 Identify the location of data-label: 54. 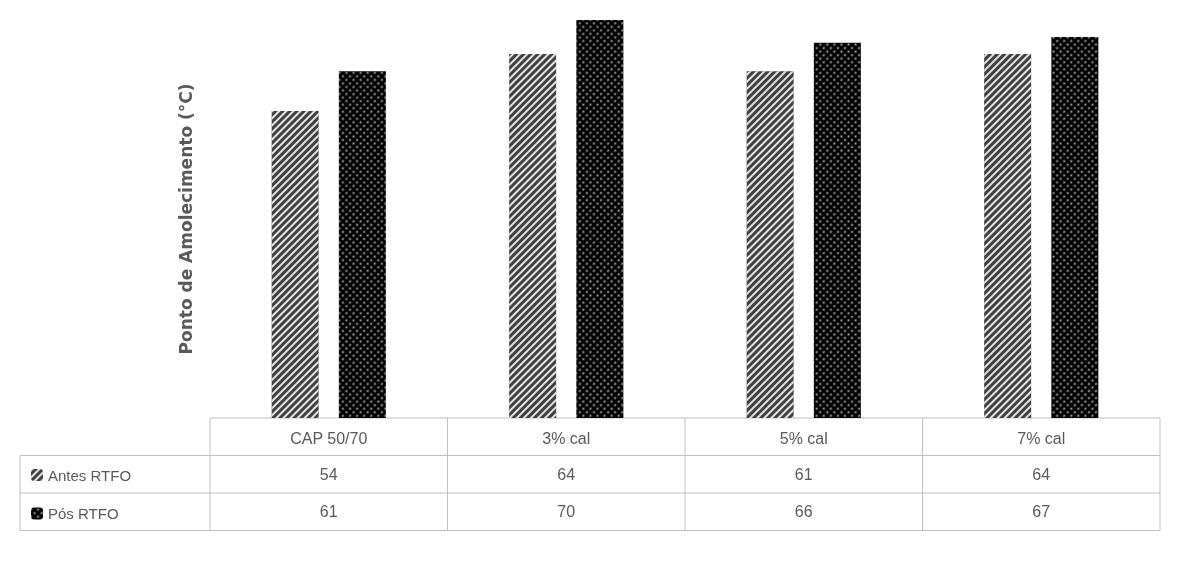
(328, 474).